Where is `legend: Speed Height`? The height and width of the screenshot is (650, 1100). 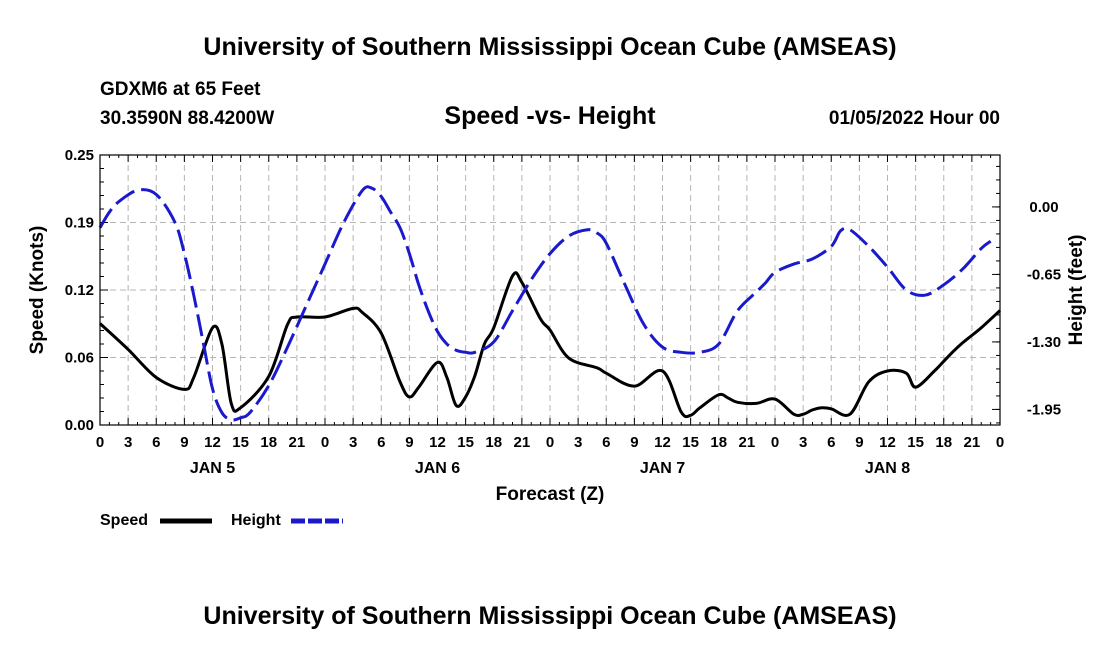 legend: Speed Height is located at coordinates (221, 520).